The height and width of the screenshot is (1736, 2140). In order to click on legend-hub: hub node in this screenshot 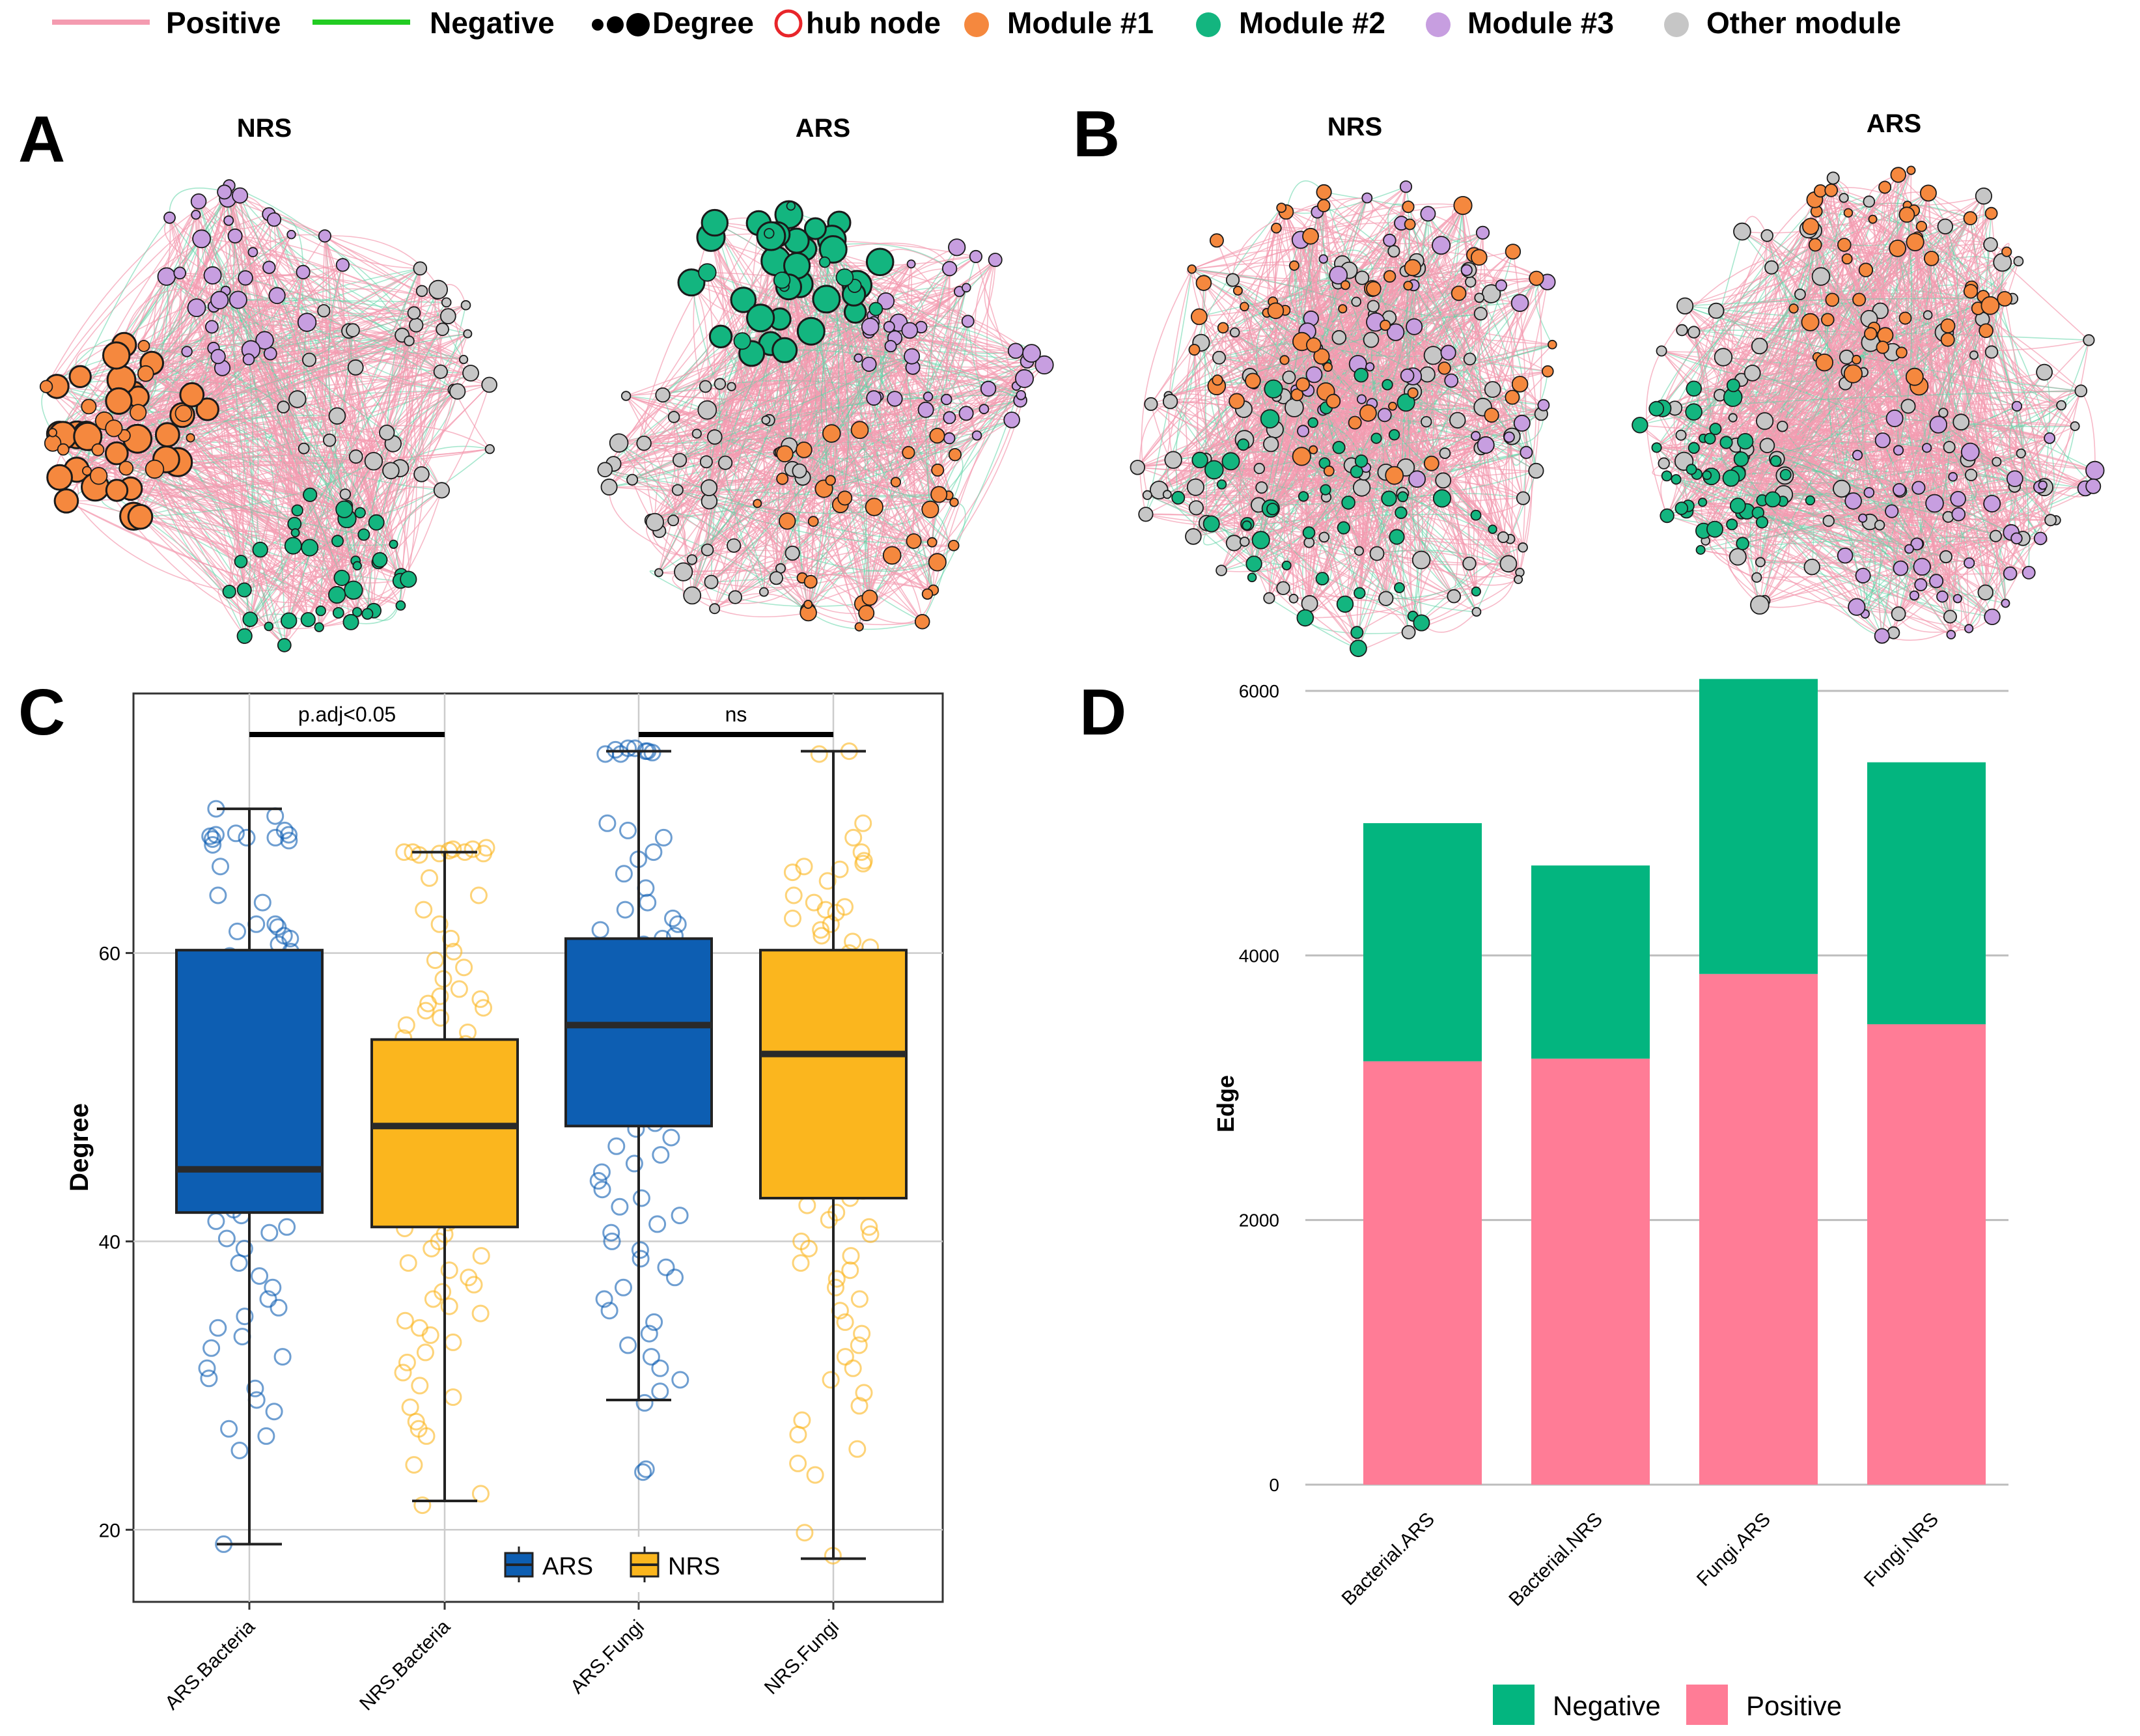, I will do `click(873, 23)`.